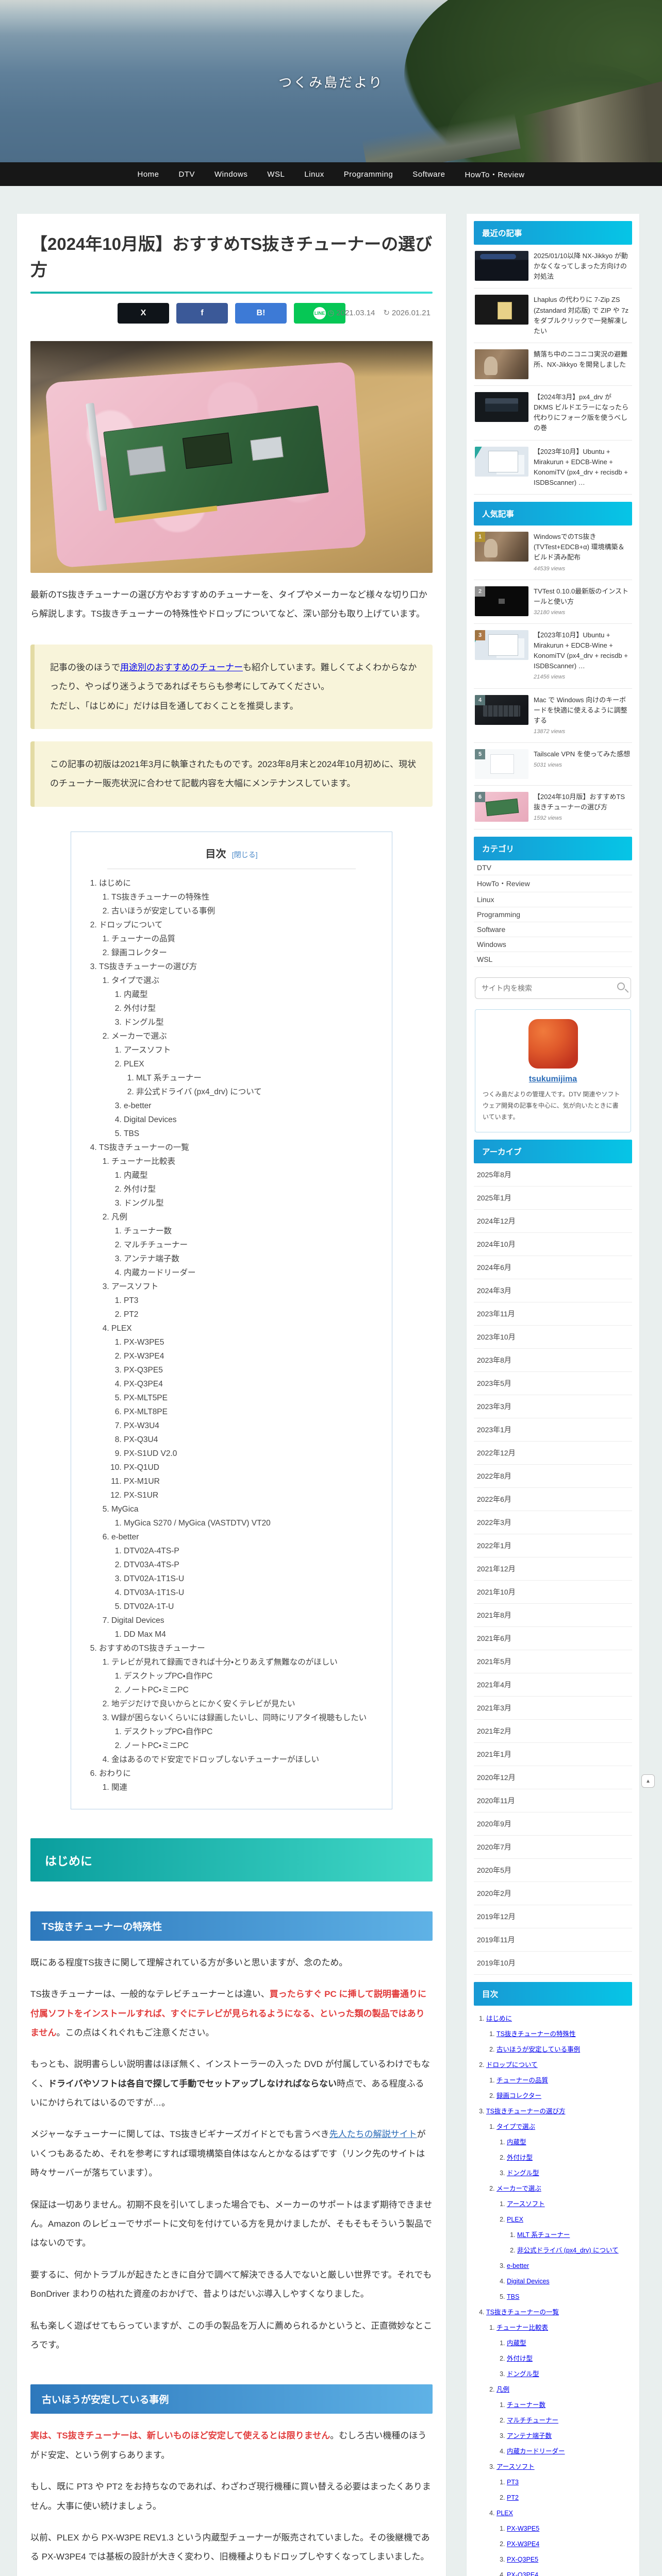 Image resolution: width=662 pixels, height=2576 pixels. Describe the element at coordinates (250, 1398) in the screenshot. I see `toc-entry: PX-MLT5PE` at that location.